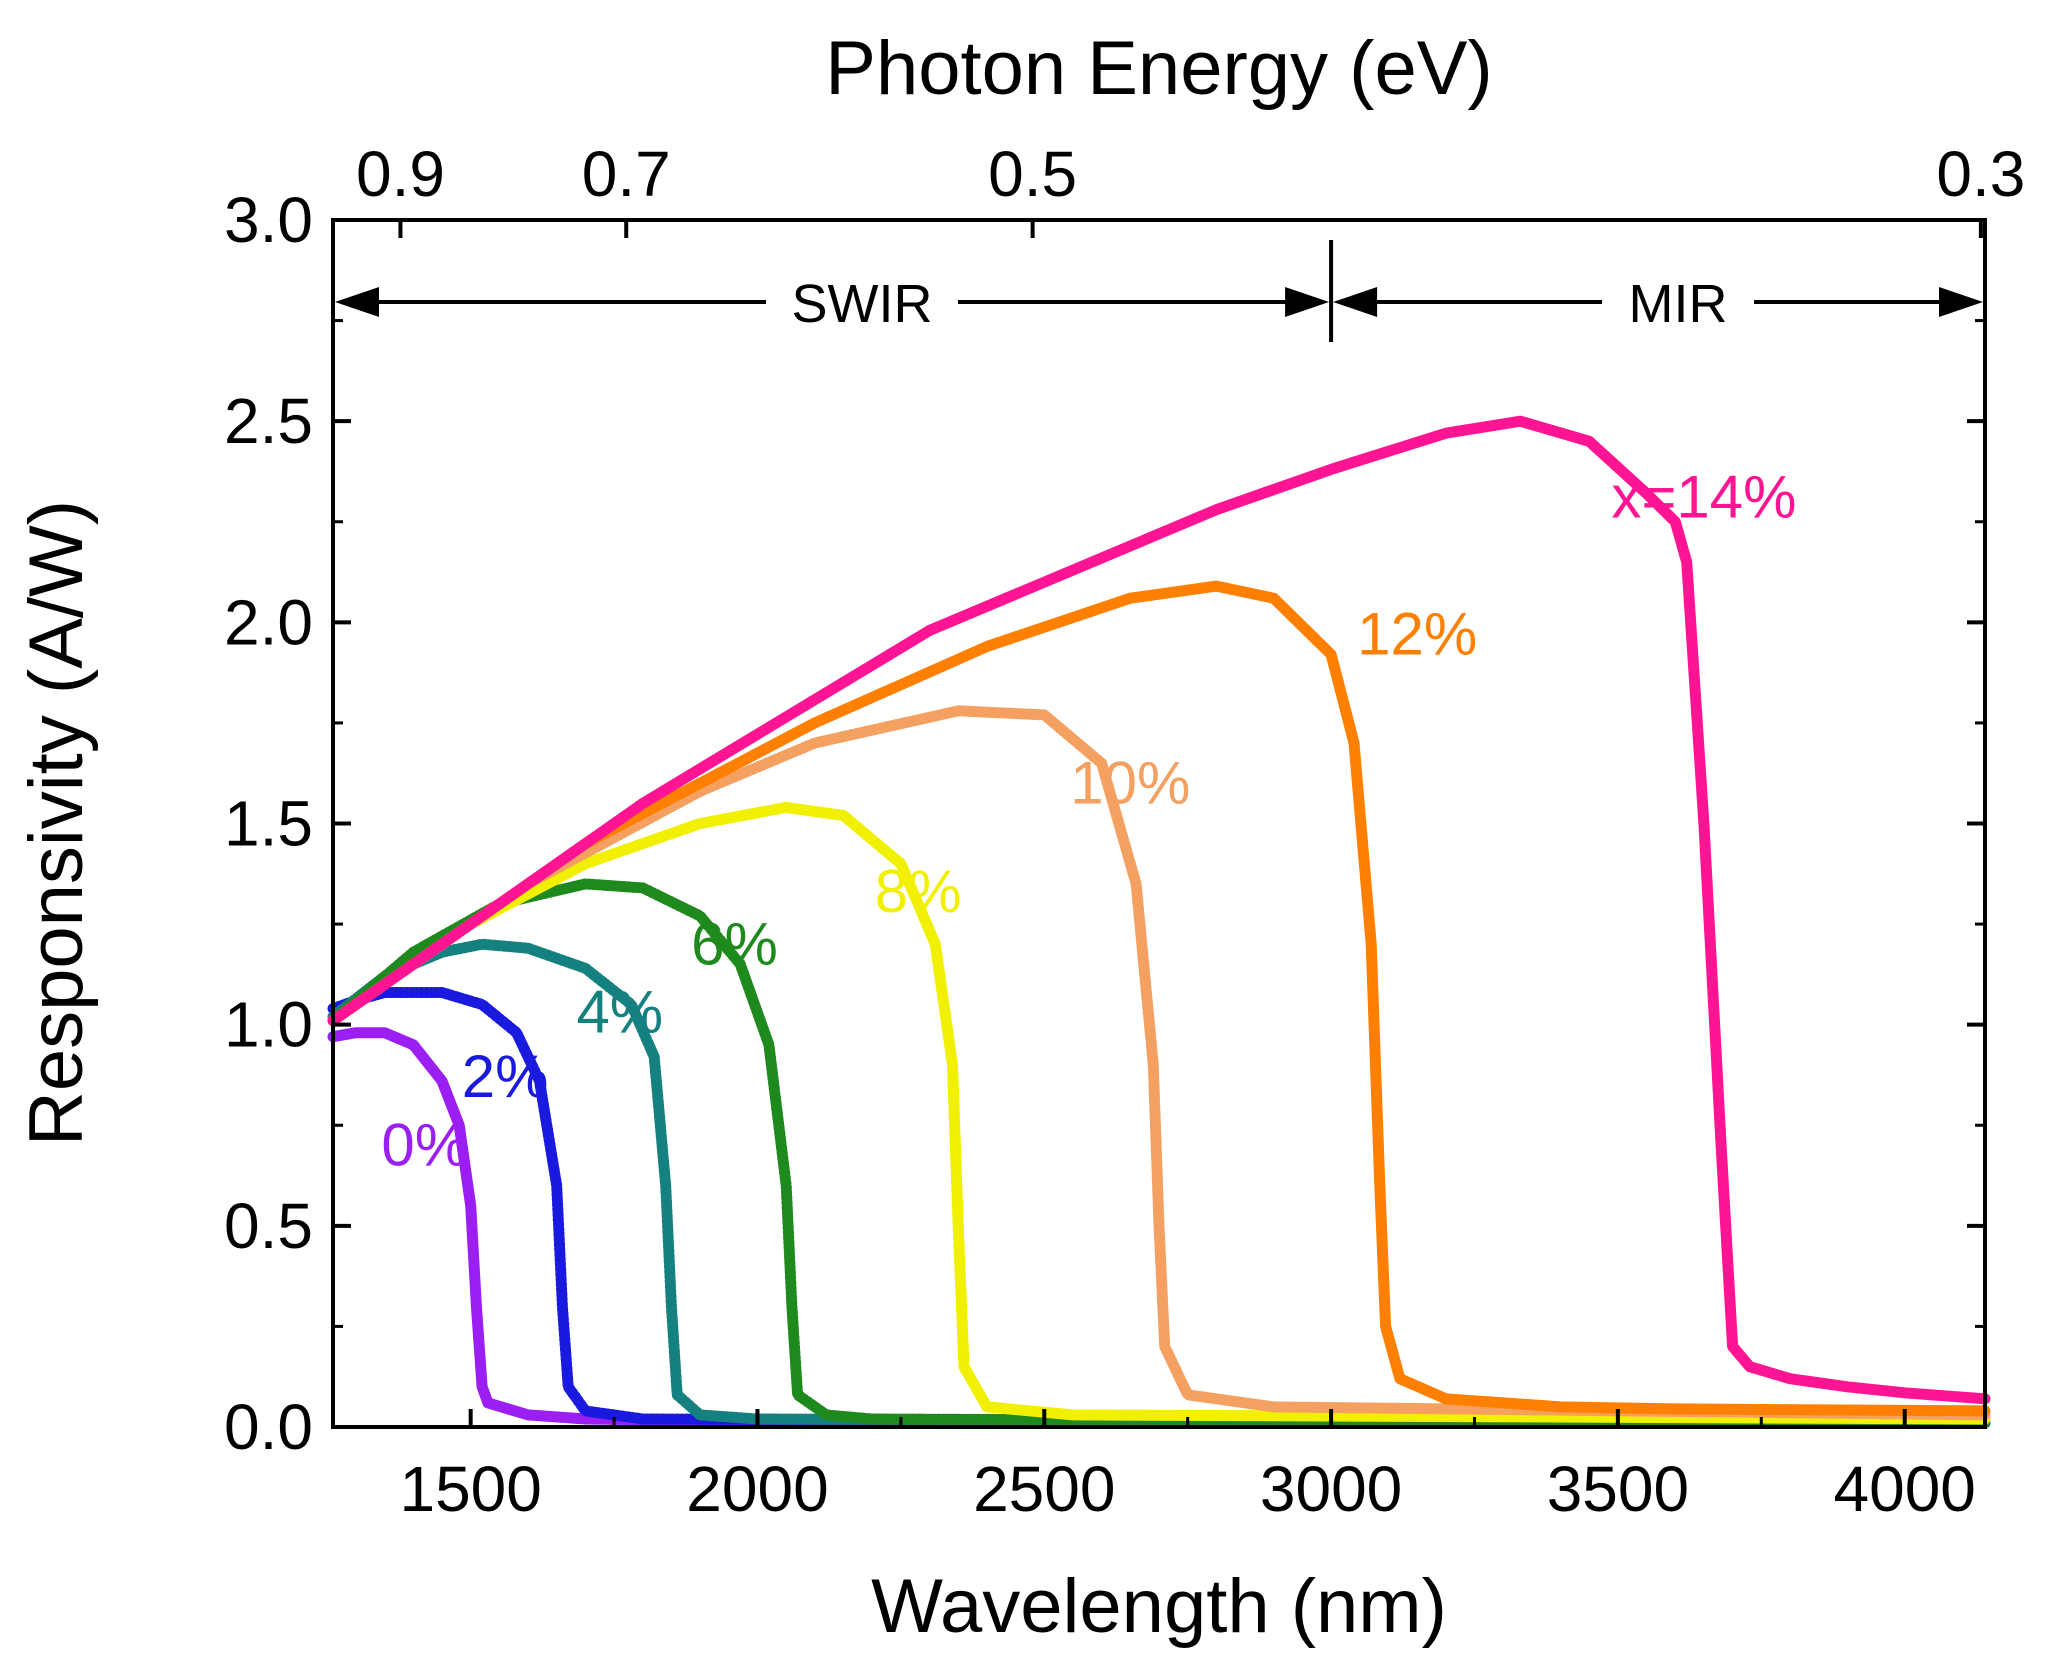  What do you see at coordinates (1678, 304) in the screenshot?
I see `region-label-1: MIR` at bounding box center [1678, 304].